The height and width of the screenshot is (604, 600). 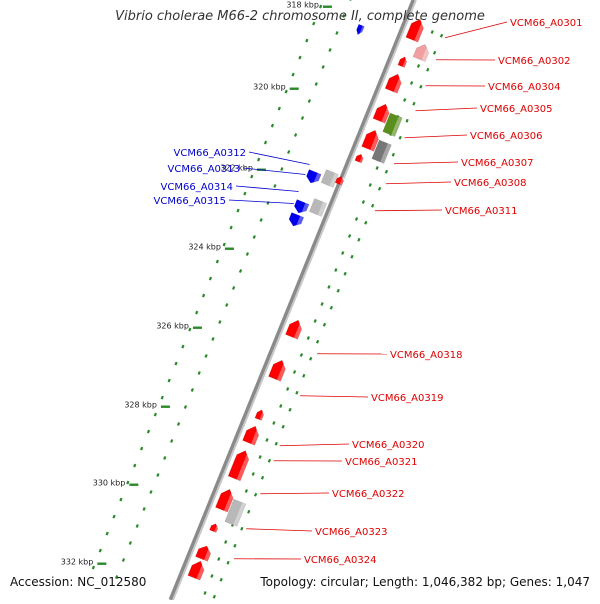 What do you see at coordinates (481, 211) in the screenshot?
I see `gene-label: VCM66_A0311` at bounding box center [481, 211].